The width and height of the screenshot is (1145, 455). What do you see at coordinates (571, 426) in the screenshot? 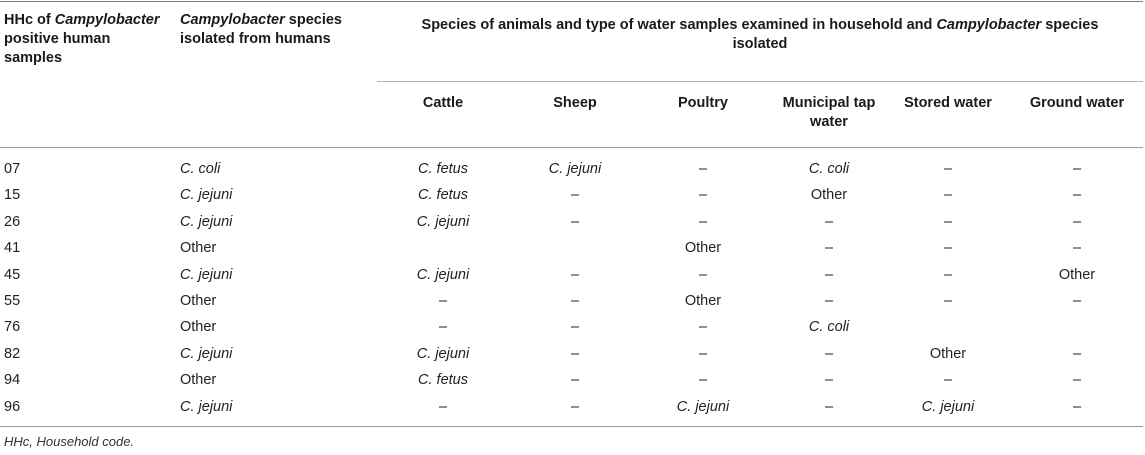
I see `table-bottom-rule` at bounding box center [571, 426].